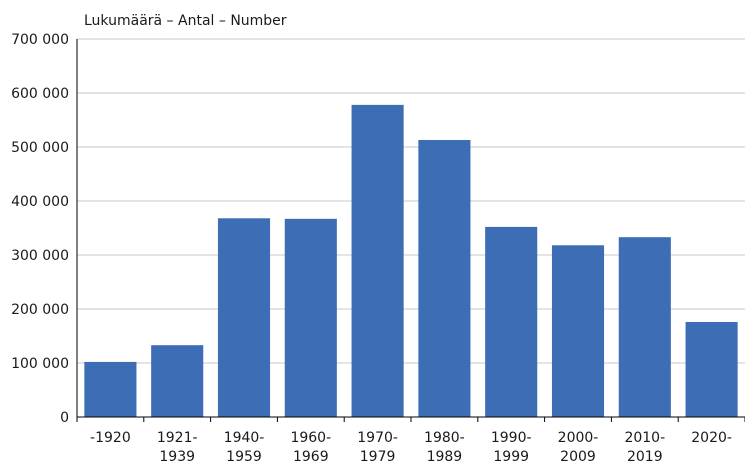  Describe the element at coordinates (511, 457) in the screenshot. I see `x-tick-label: 1999` at that location.